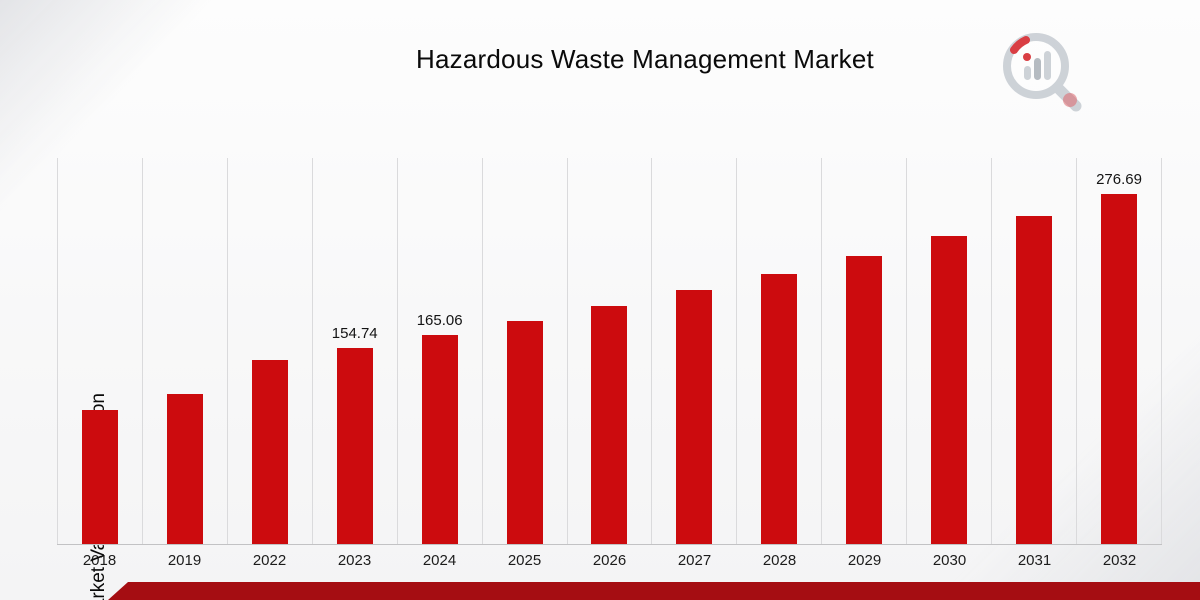 Image resolution: width=1200 pixels, height=600 pixels. I want to click on bar-2030, so click(949, 390).